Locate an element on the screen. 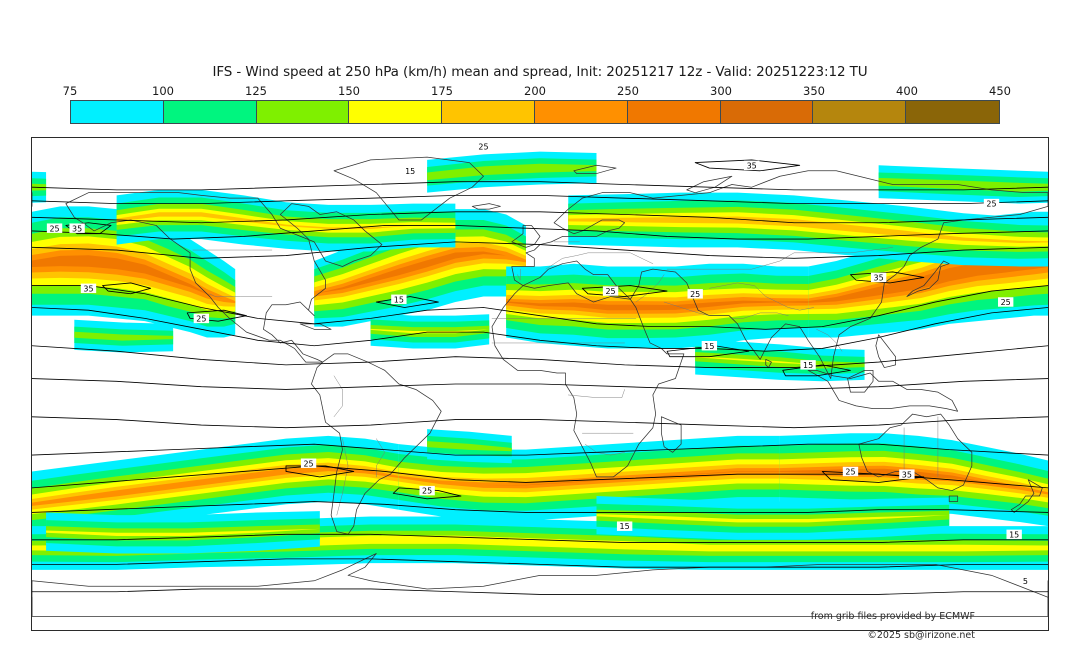 Image resolution: width=1080 pixels, height=658 pixels. jet-na-jet is located at coordinates (420, 268).